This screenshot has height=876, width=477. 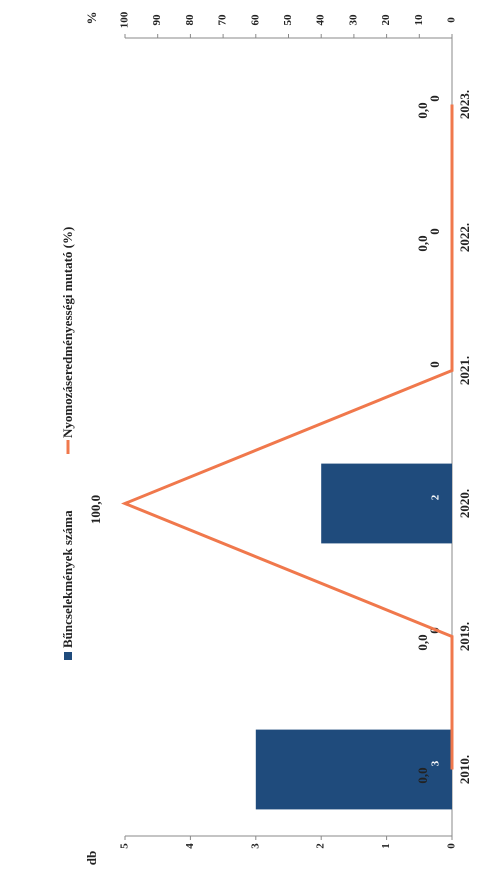 I want to click on y2-tick-label: 40, so click(x=321, y=20).